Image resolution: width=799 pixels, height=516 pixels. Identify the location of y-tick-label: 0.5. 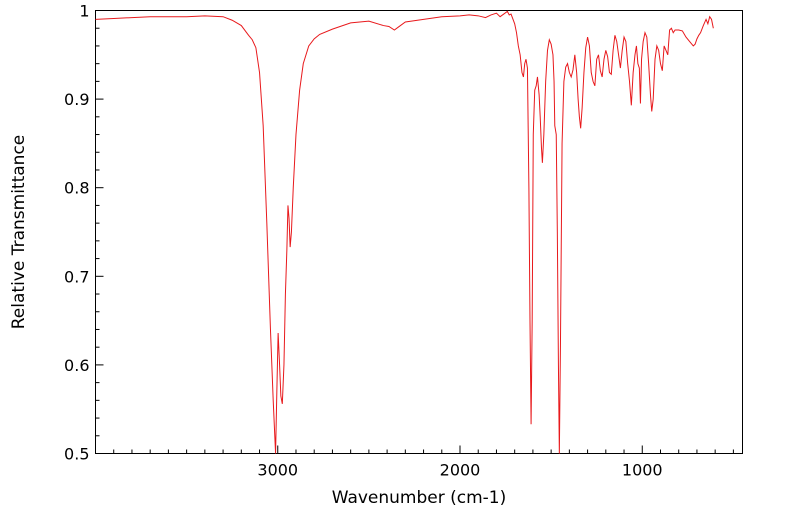
(76, 454).